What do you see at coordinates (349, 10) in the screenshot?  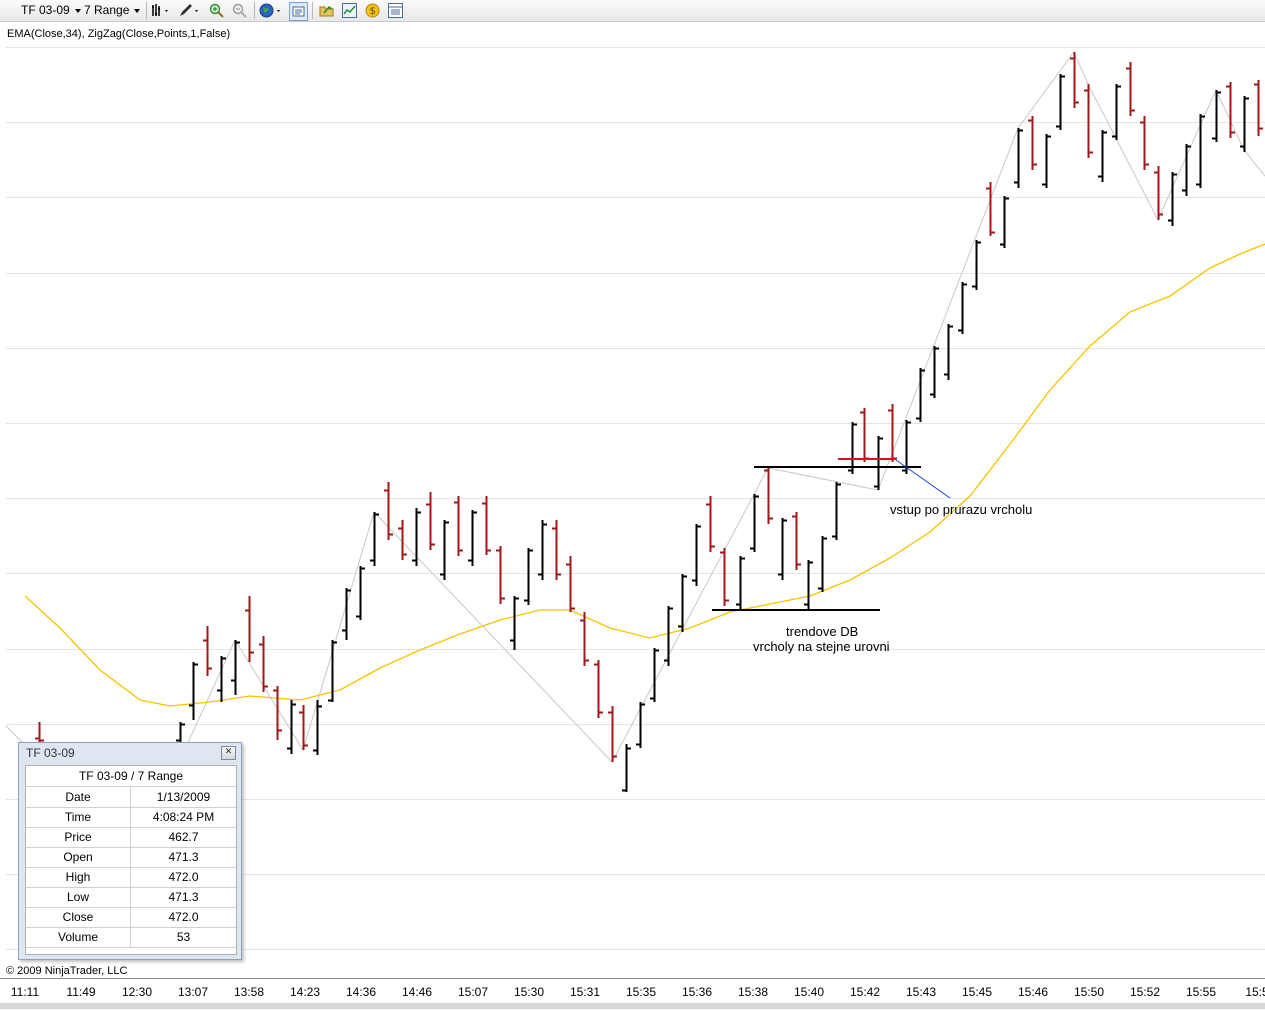 I see `indicator-icon` at bounding box center [349, 10].